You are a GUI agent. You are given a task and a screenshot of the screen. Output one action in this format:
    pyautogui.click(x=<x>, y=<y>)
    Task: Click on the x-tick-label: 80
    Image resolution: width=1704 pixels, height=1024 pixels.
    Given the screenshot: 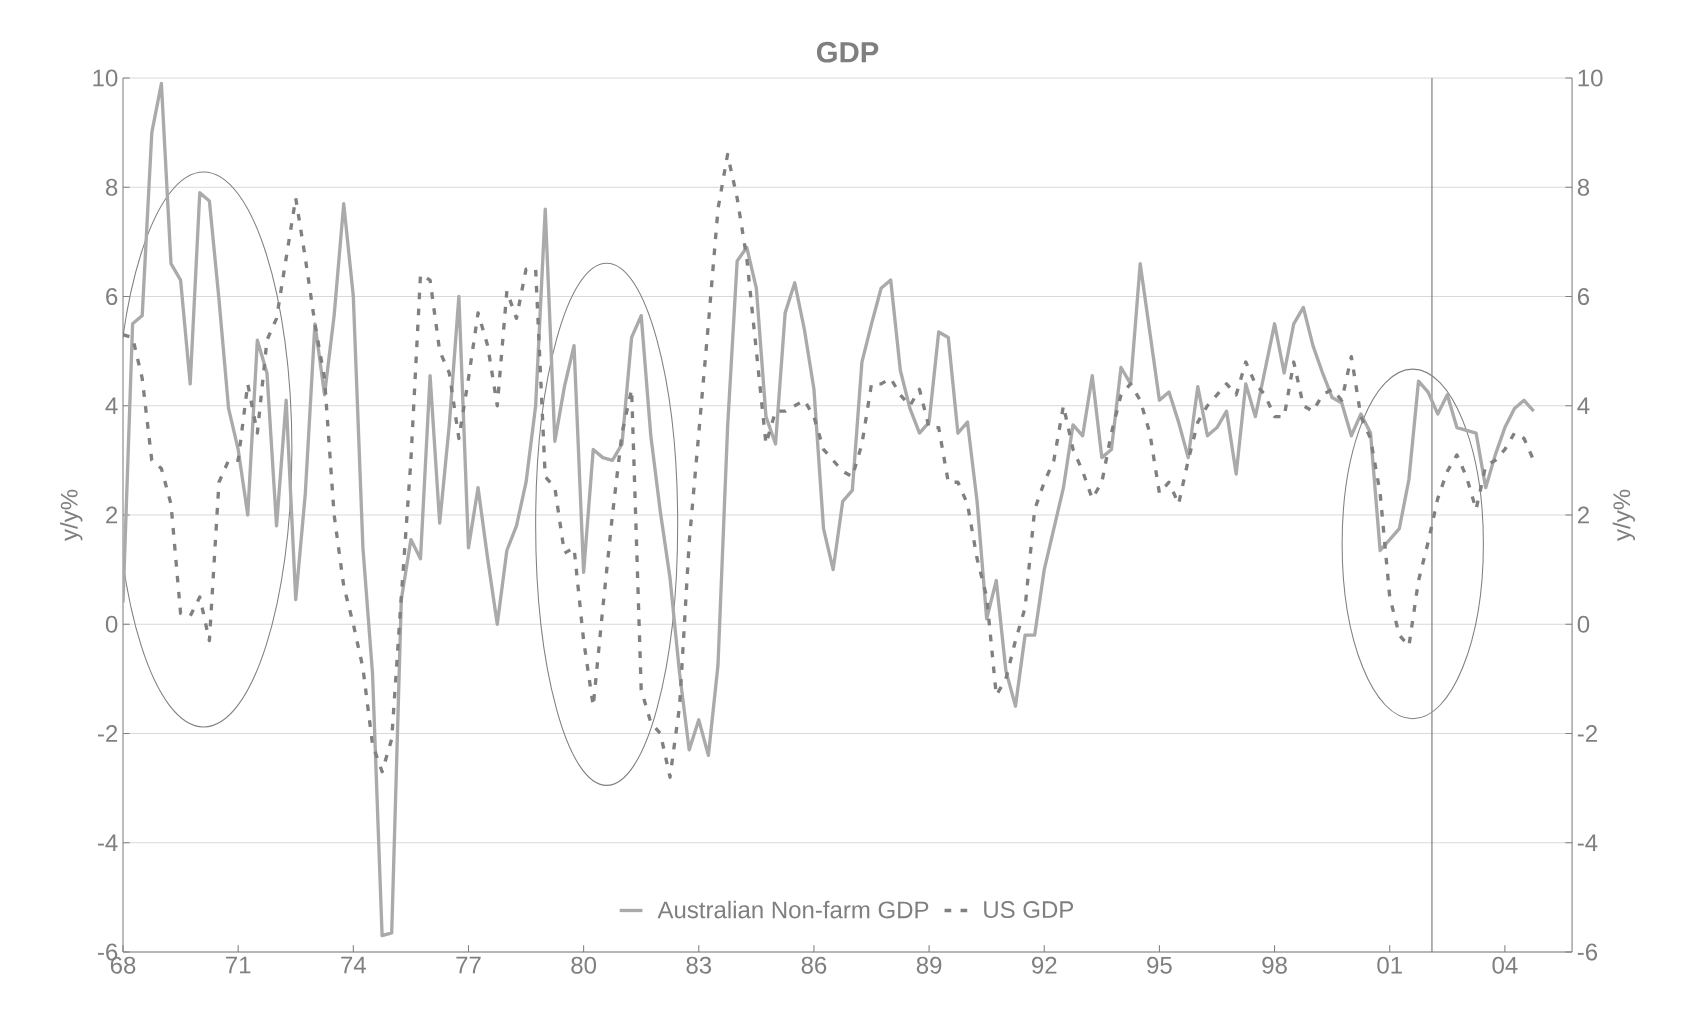 What is the action you would take?
    pyautogui.click(x=584, y=965)
    